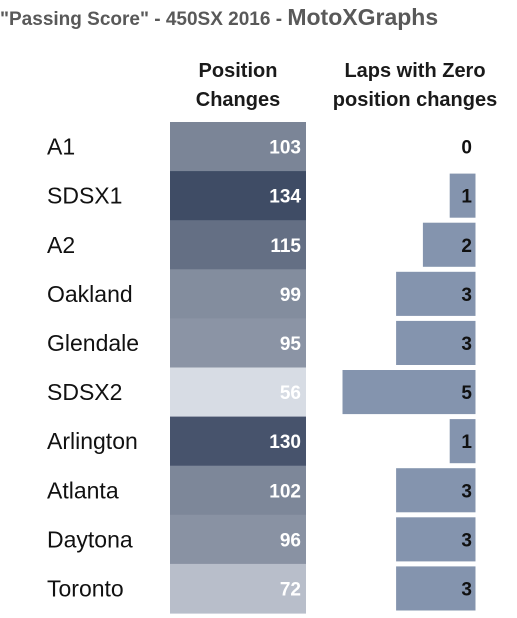 Image resolution: width=517 pixels, height=618 pixels. Describe the element at coordinates (415, 71) in the screenshot. I see `zero-laps-header-line1: Laps with Zero` at that location.